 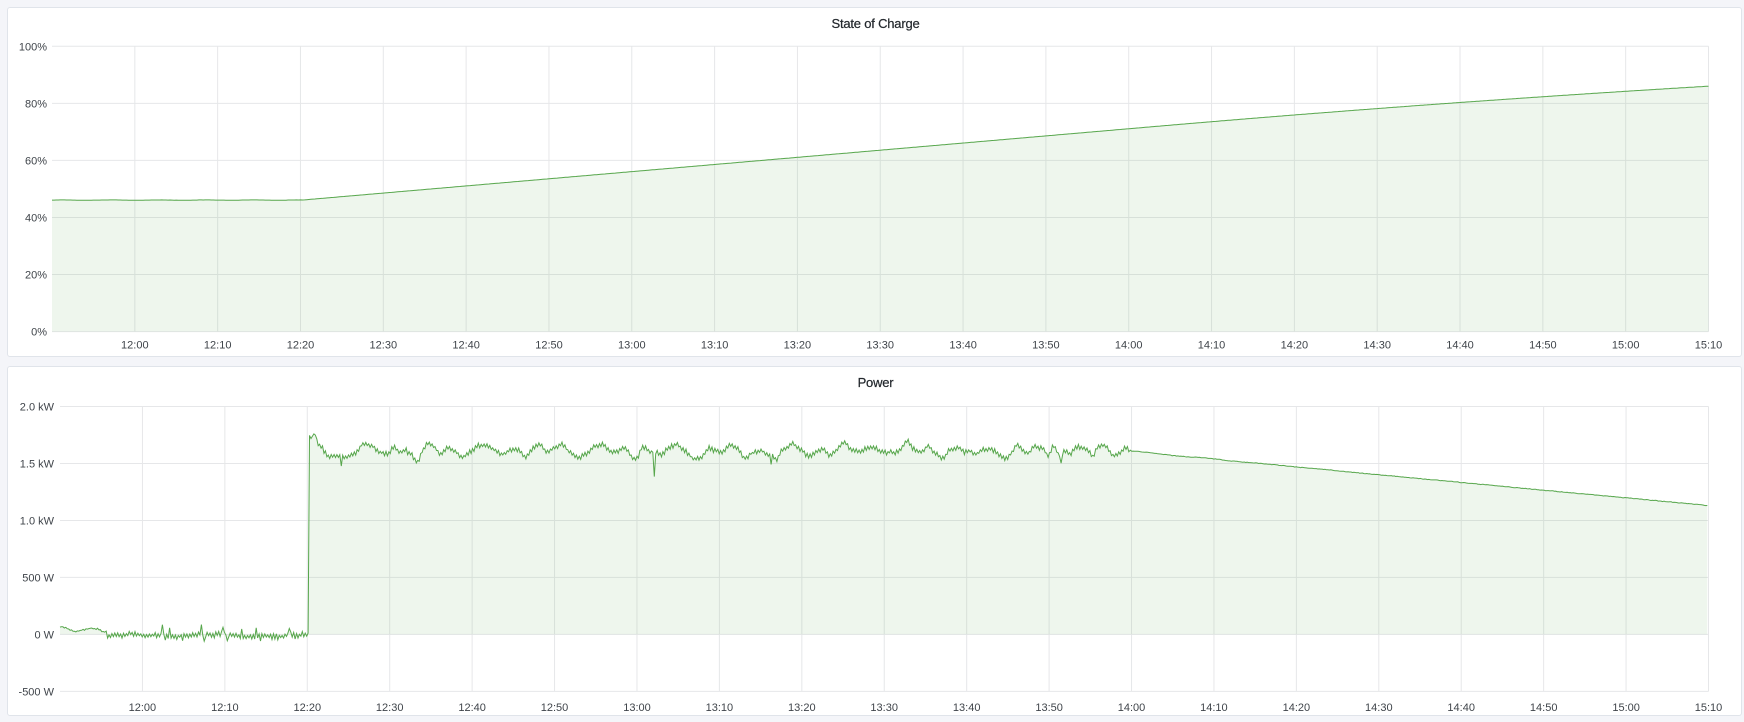 What do you see at coordinates (33, 47) in the screenshot?
I see `svg-text: 100%` at bounding box center [33, 47].